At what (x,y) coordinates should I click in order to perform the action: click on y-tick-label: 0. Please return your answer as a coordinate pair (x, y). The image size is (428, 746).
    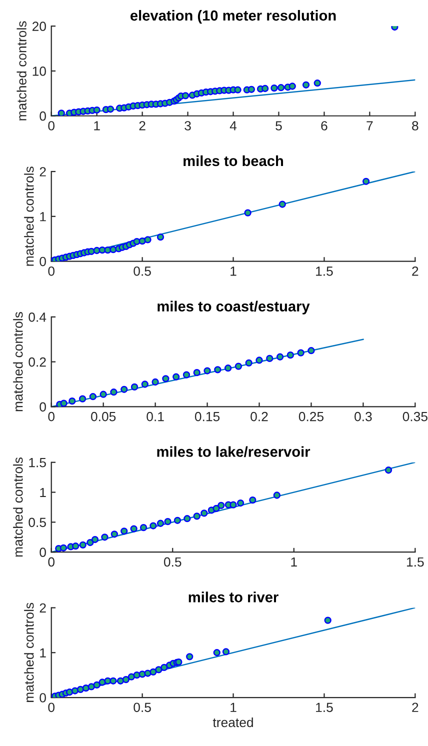
    Looking at the image, I should click on (43, 407).